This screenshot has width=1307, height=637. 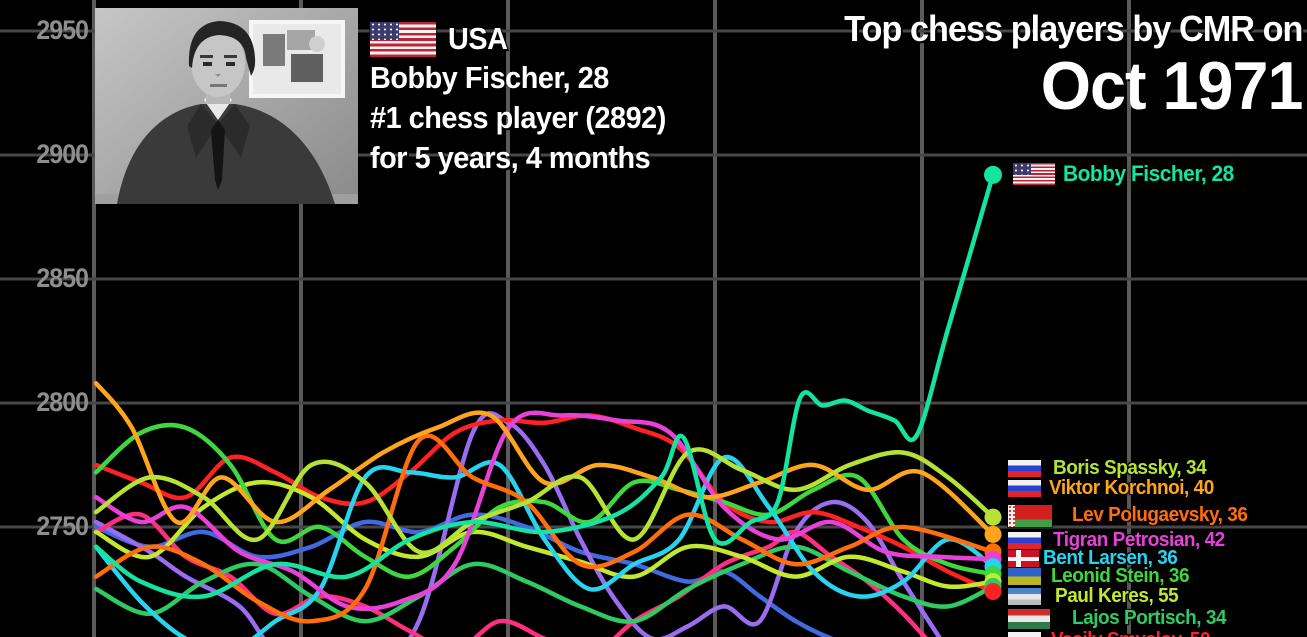 What do you see at coordinates (62, 30) in the screenshot?
I see `y-tick-label: 2950` at bounding box center [62, 30].